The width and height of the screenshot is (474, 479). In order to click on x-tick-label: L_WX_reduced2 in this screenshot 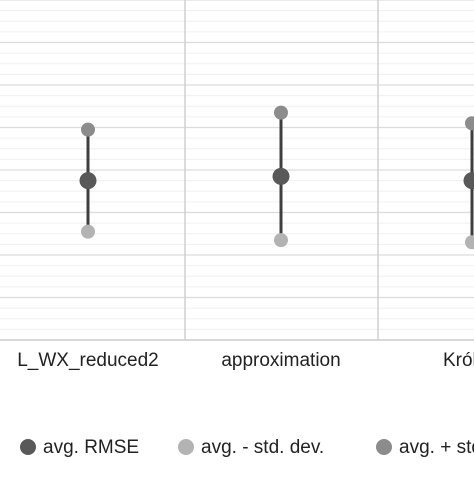, I will do `click(88, 360)`.